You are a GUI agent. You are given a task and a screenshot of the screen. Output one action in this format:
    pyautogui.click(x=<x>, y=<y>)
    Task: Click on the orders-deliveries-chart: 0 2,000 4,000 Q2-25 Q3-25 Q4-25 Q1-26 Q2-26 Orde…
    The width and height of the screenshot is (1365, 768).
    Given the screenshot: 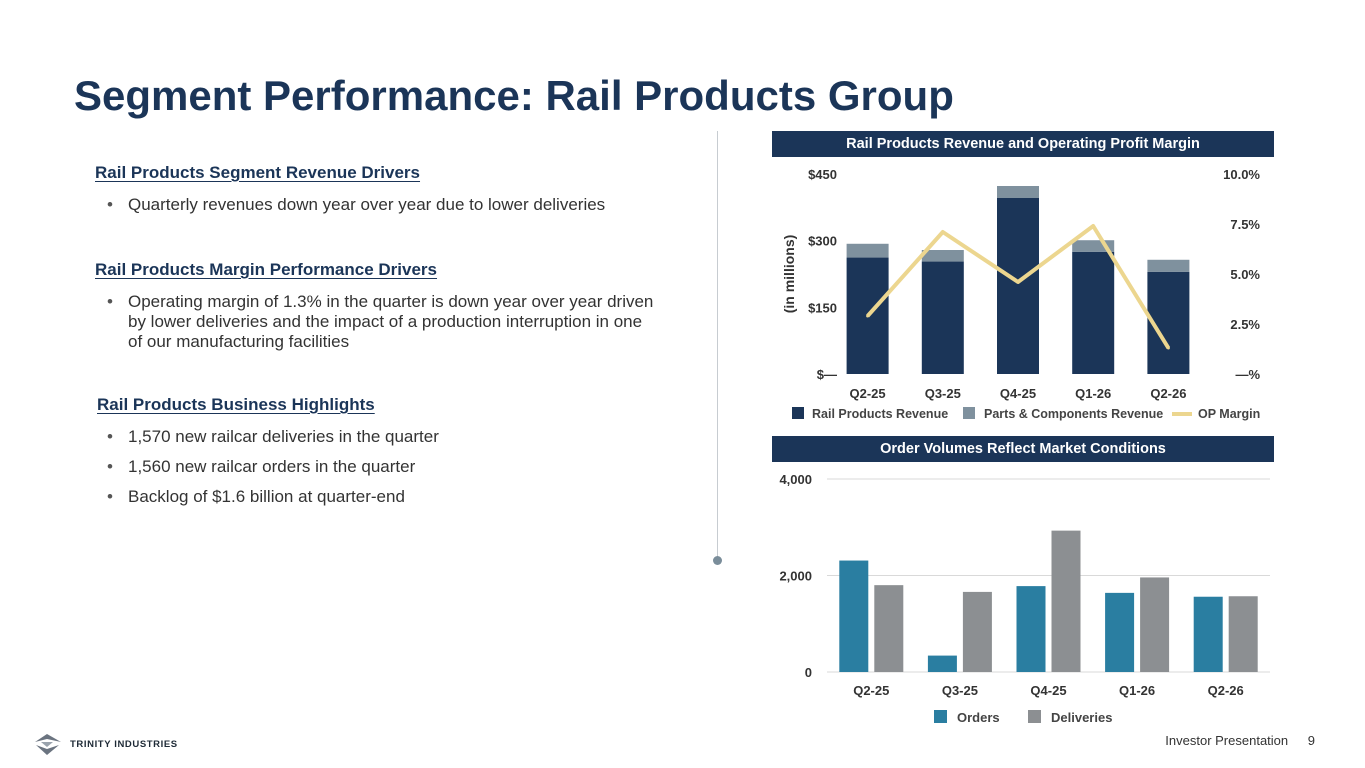 What is the action you would take?
    pyautogui.click(x=1024, y=598)
    